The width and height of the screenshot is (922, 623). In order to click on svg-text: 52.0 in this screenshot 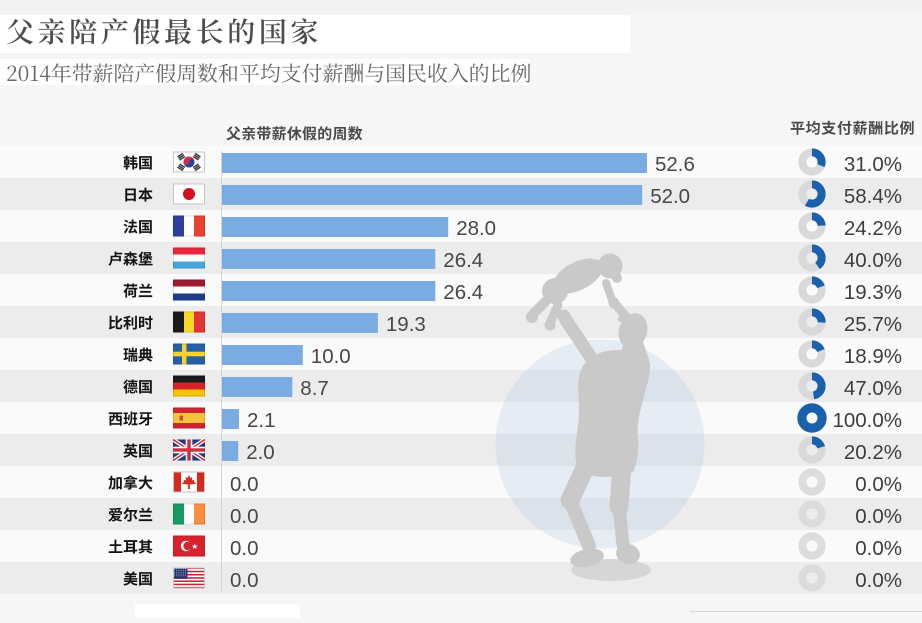, I will do `click(670, 196)`.